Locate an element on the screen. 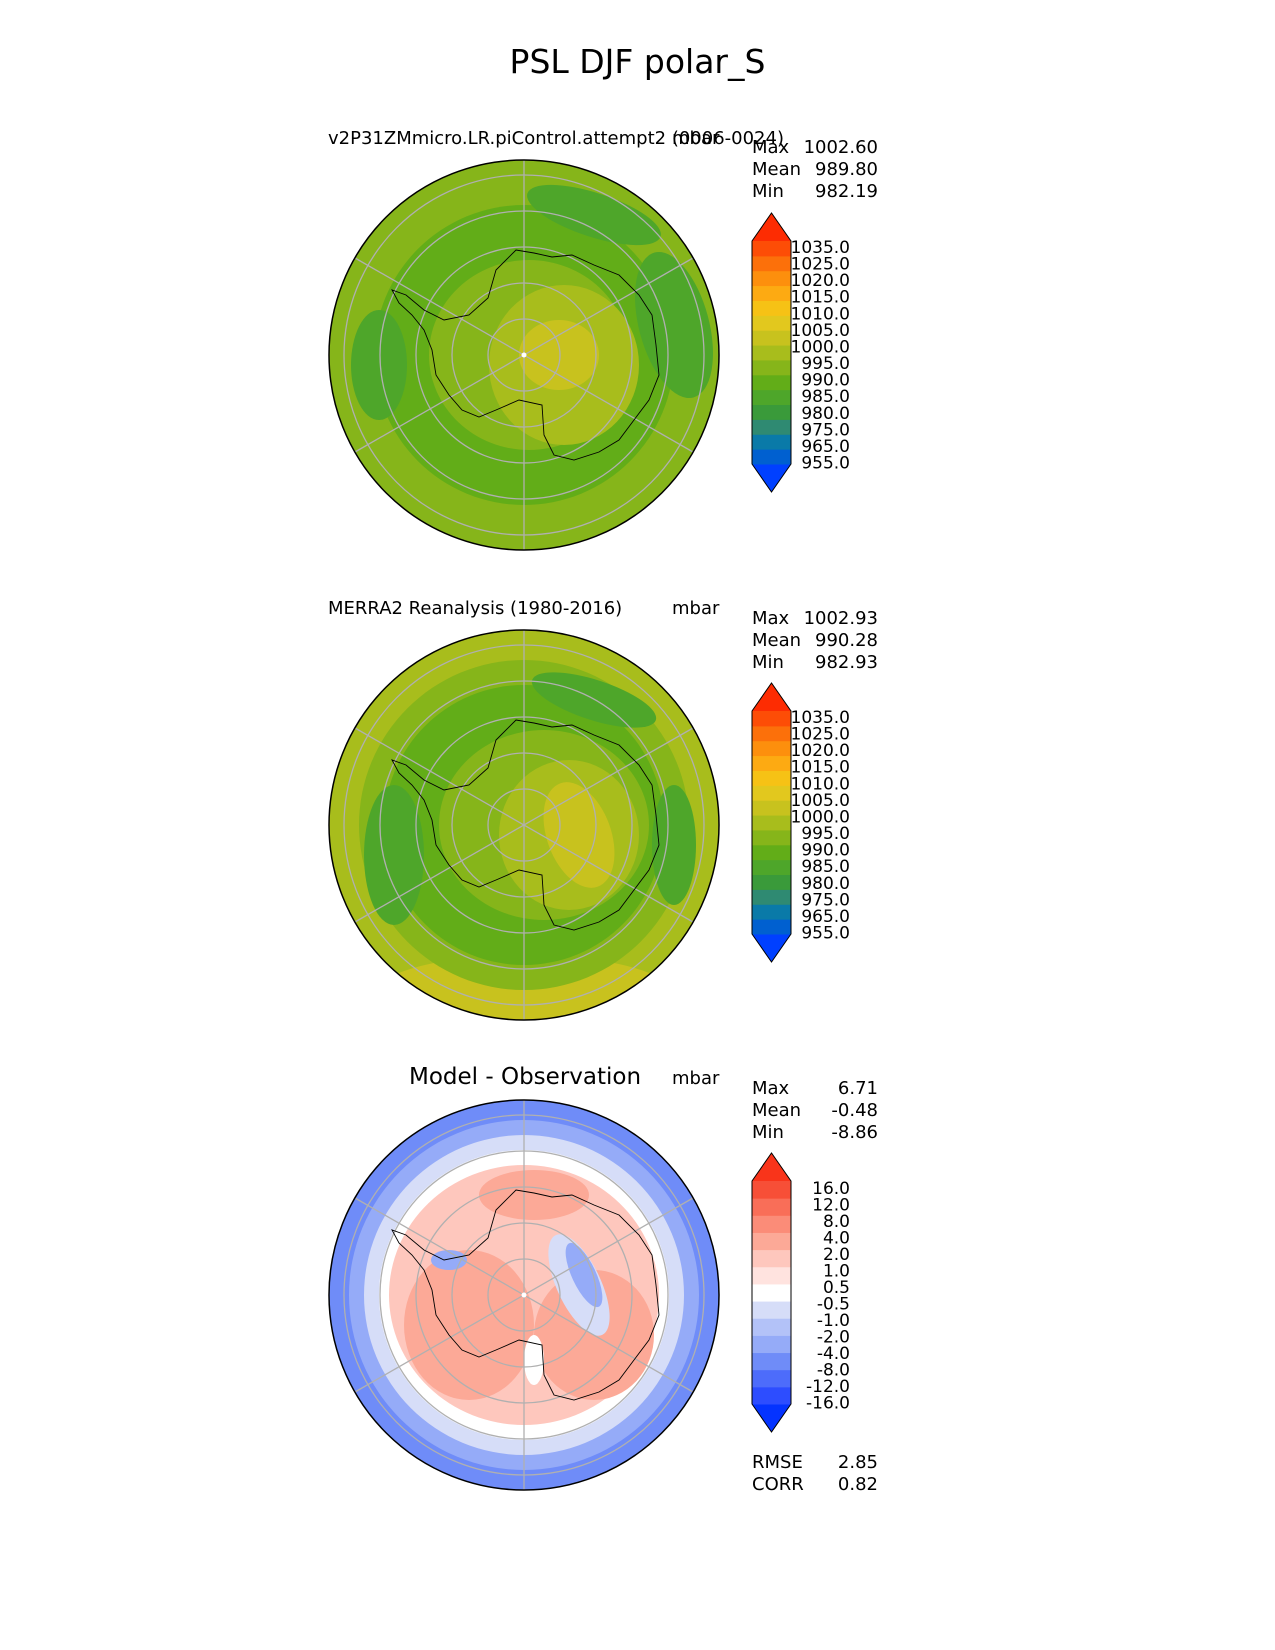  colorbar-tick-label: 0.5 is located at coordinates (836, 1288).